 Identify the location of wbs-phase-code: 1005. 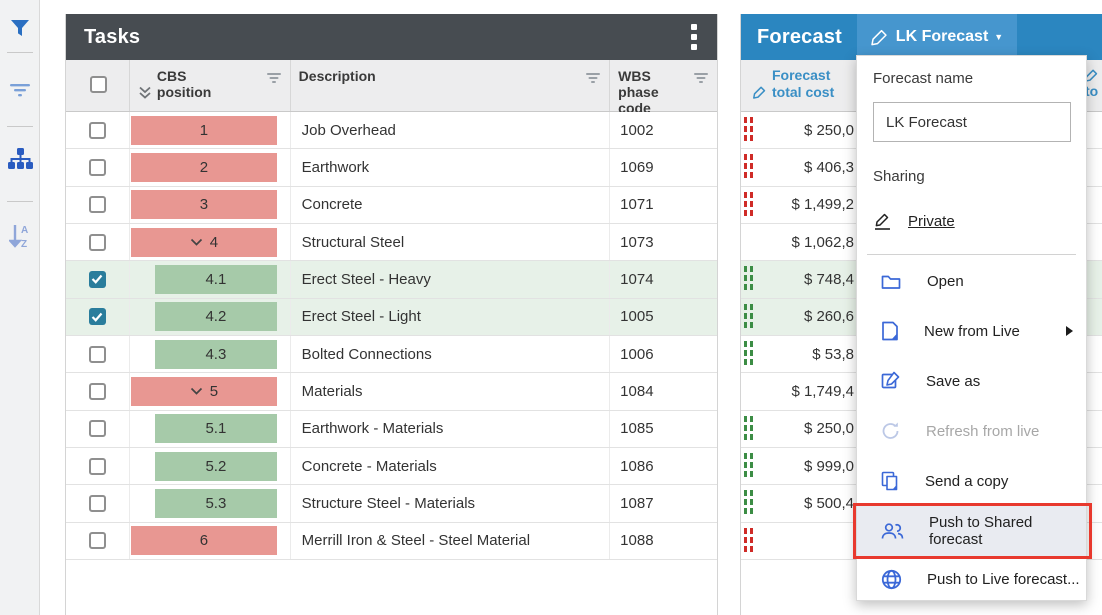
(637, 317).